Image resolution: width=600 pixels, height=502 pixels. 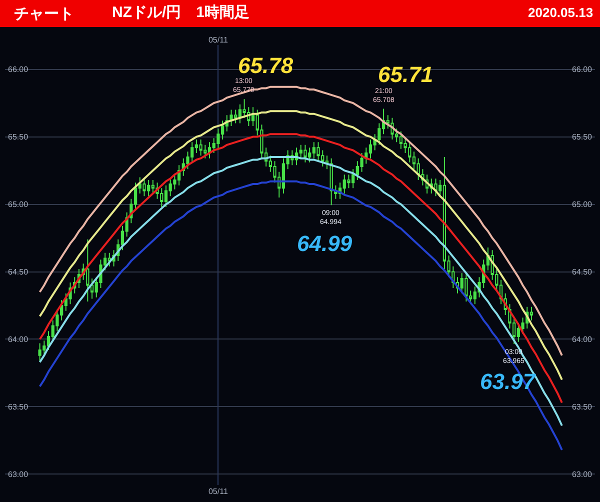 I want to click on annotation: 65.78, so click(x=266, y=65).